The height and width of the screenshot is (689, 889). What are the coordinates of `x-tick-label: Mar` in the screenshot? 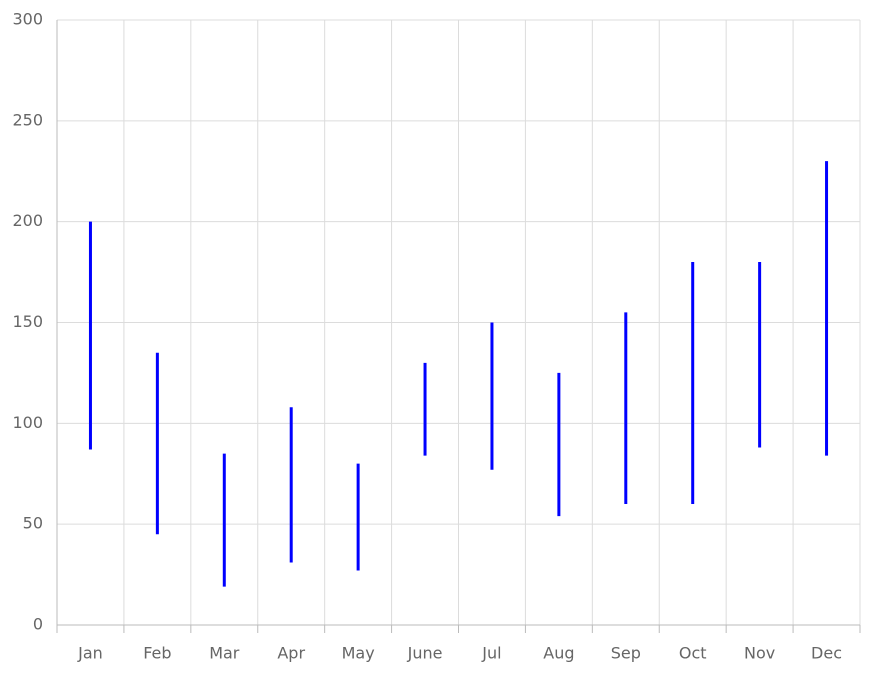 It's located at (224, 653).